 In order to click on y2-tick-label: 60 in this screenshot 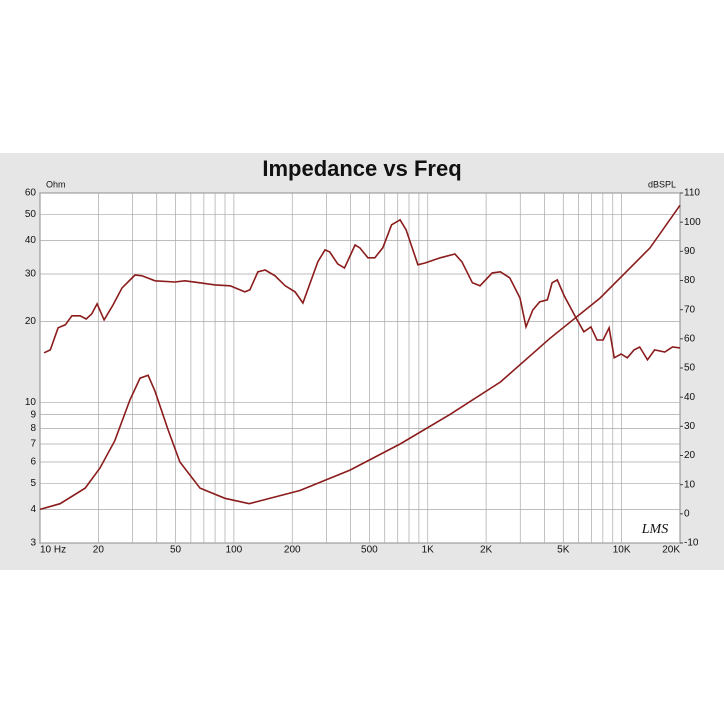, I will do `click(690, 338)`.